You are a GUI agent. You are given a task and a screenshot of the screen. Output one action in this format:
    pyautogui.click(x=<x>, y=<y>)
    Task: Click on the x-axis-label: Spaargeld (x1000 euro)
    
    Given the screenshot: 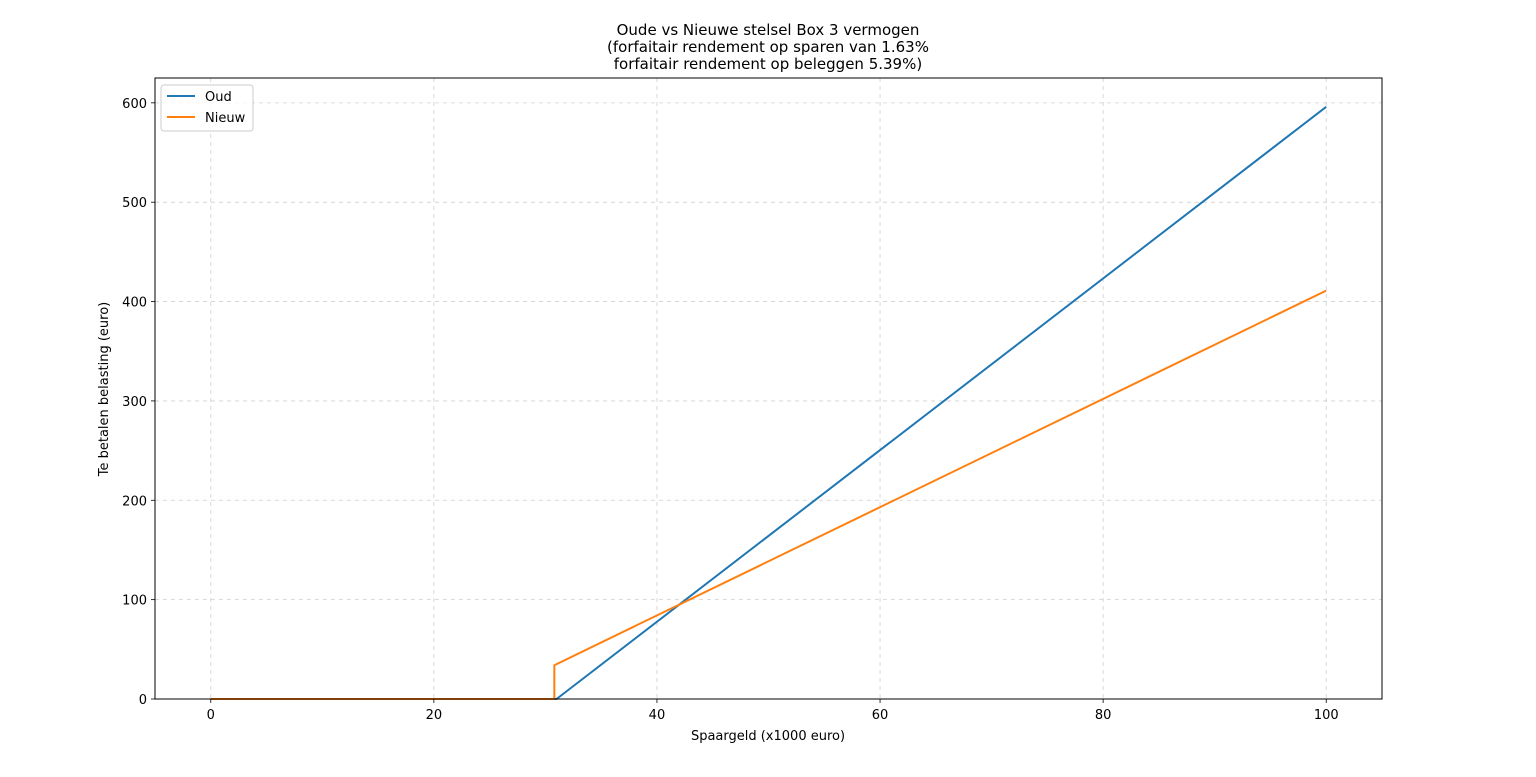 What is the action you would take?
    pyautogui.click(x=768, y=736)
    